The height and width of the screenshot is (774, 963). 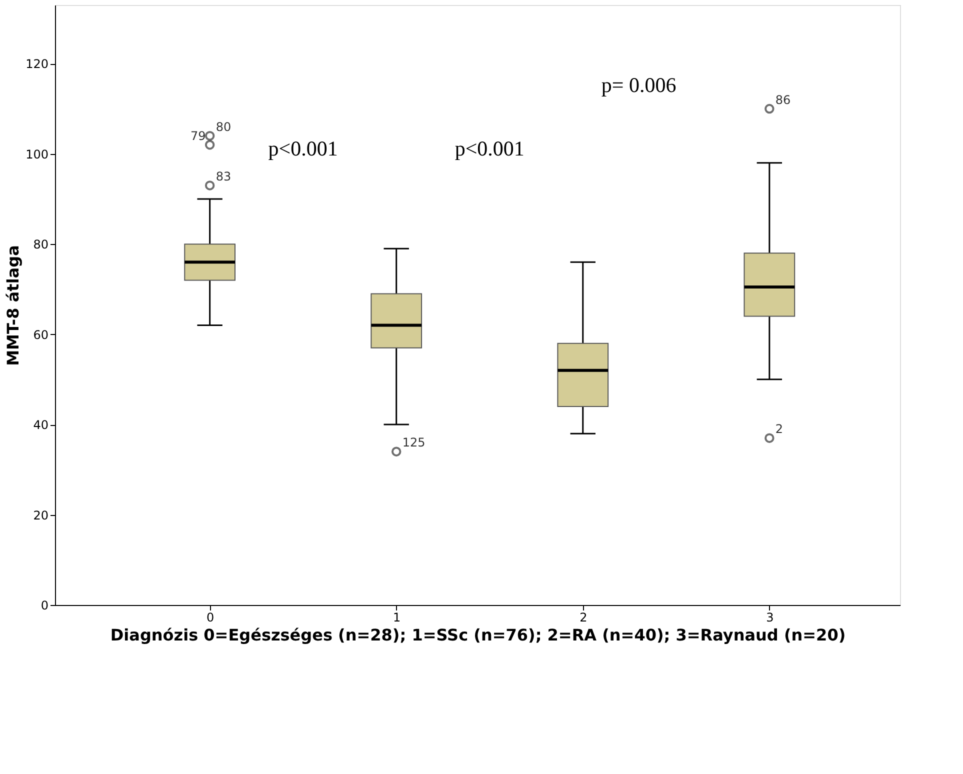 I want to click on x-axis-title: Diagnózis 0=Egészséges (n=28); 1=SSc (n=76); 2=RA (n=40); 3=Raynaud (n=20), so click(x=478, y=635).